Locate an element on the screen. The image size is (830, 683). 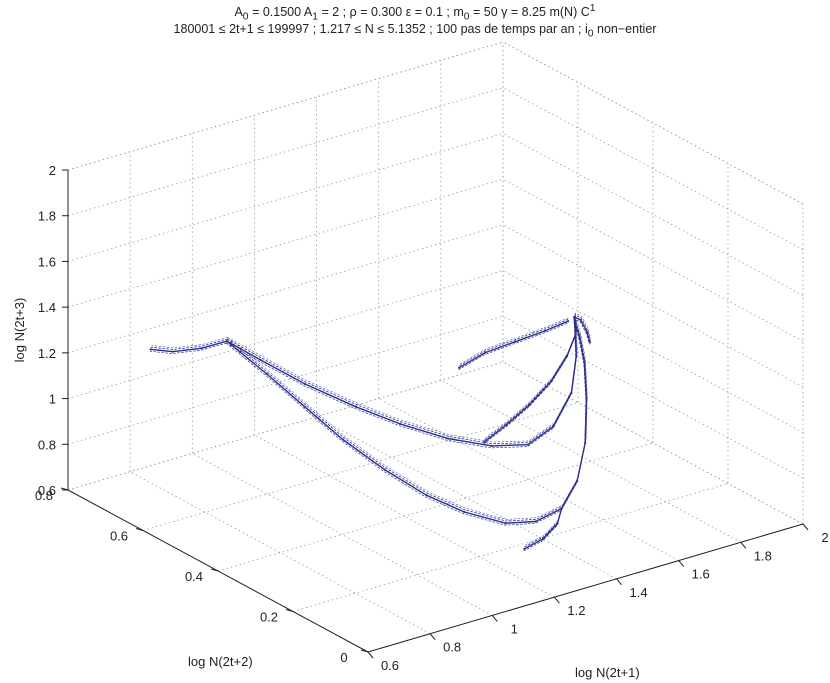
x-tick-label: 0.6 is located at coordinates (390, 665).